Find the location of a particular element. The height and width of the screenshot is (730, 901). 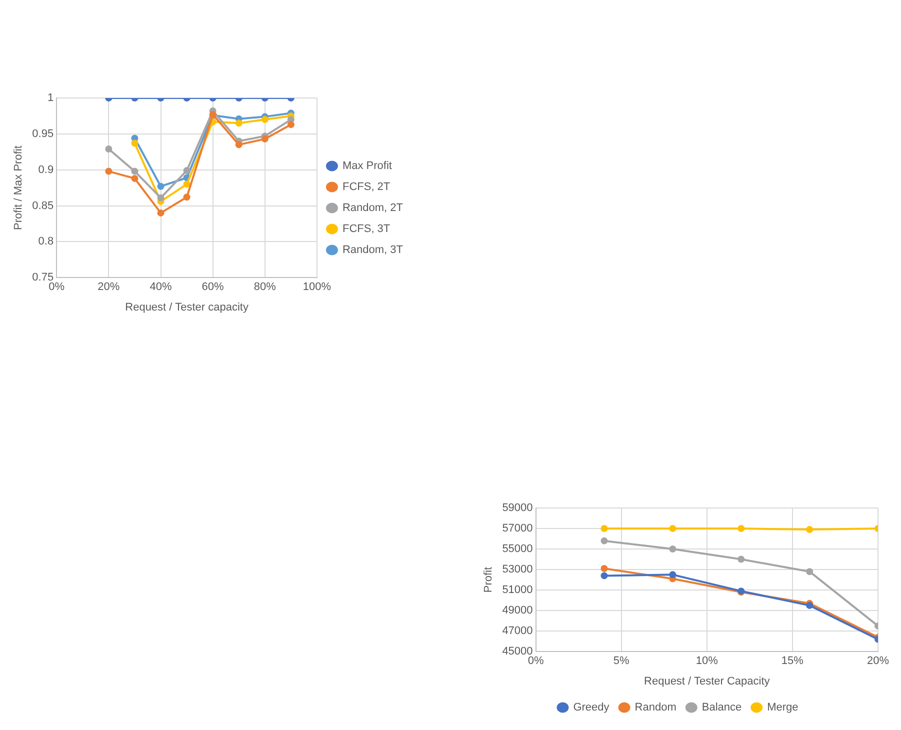

legend-label: Random is located at coordinates (655, 708).